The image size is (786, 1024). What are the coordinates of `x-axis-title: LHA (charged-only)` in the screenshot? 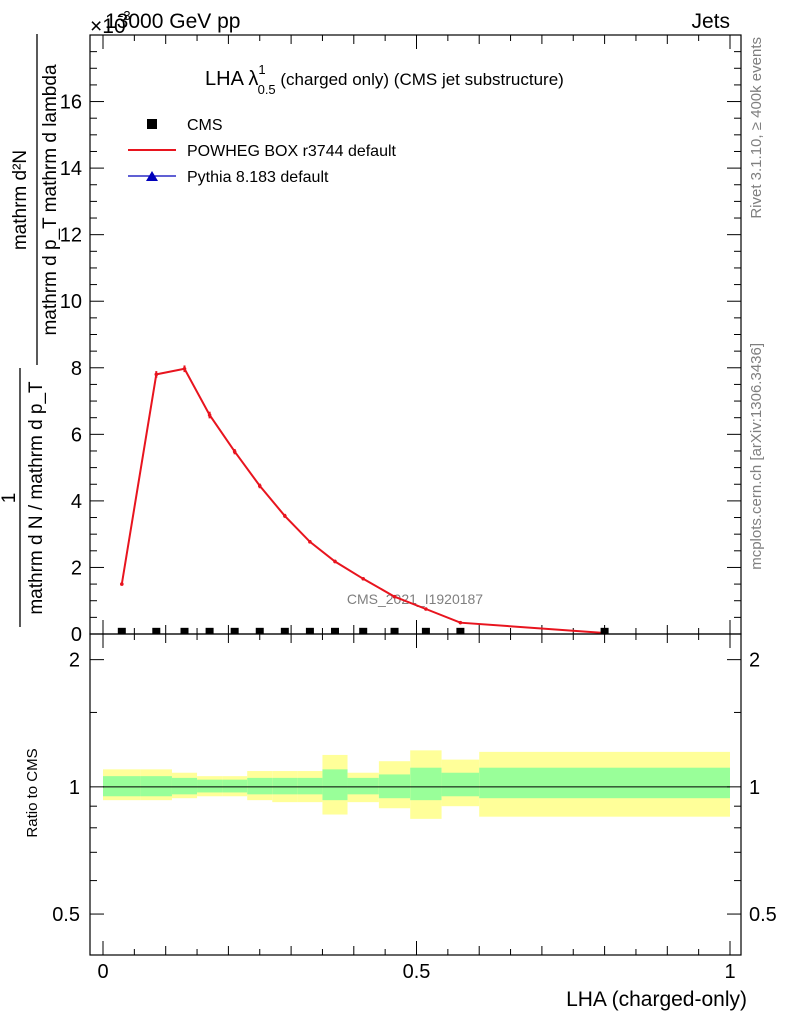 It's located at (656, 999).